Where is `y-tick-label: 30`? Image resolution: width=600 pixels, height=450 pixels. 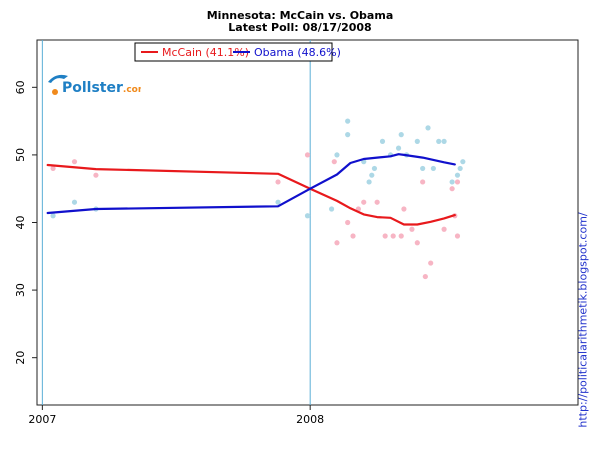
y-tick-label: 30 is located at coordinates (20, 290).